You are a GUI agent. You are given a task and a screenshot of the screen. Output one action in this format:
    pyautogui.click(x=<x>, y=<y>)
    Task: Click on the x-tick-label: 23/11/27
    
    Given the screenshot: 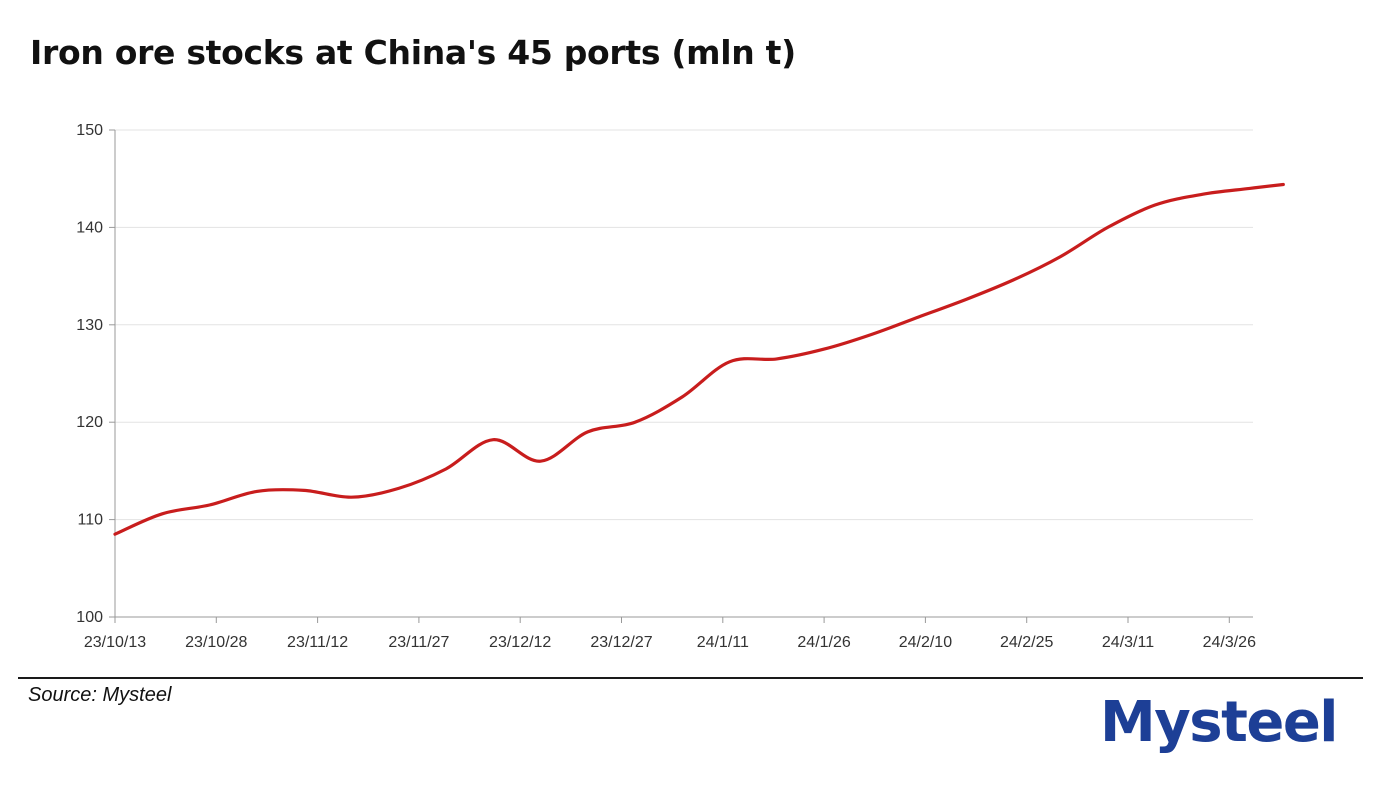 What is the action you would take?
    pyautogui.click(x=418, y=642)
    